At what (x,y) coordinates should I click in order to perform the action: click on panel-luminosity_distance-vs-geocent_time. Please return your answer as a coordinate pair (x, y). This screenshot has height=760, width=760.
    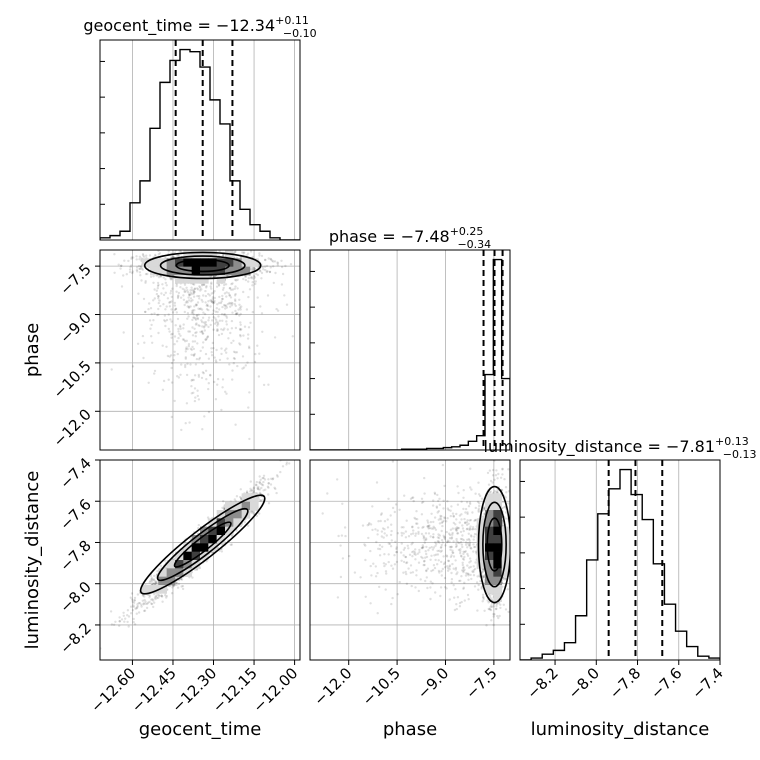
    Looking at the image, I should click on (200, 560).